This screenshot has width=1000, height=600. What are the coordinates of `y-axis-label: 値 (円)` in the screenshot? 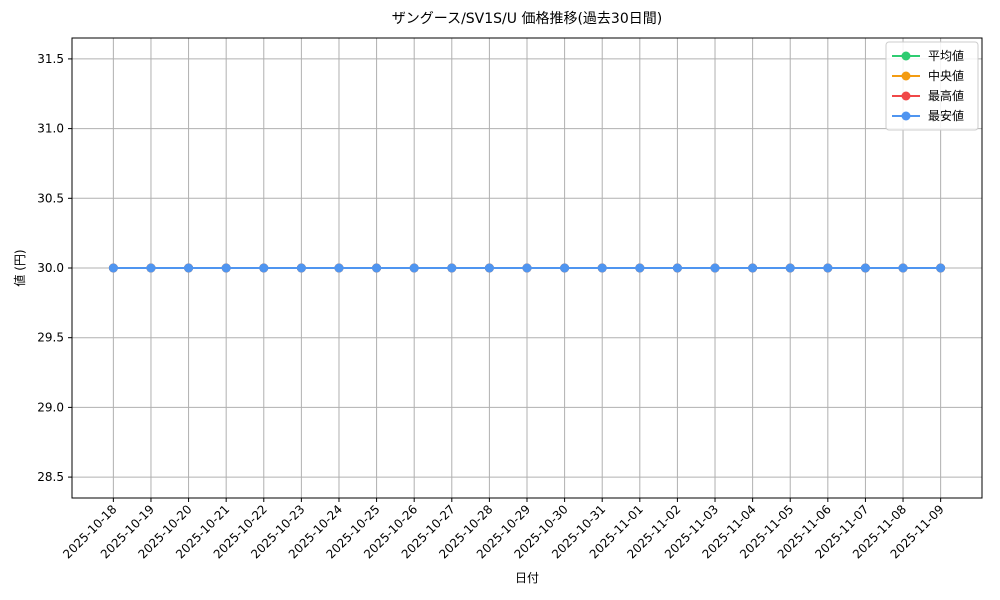 It's located at (19, 267).